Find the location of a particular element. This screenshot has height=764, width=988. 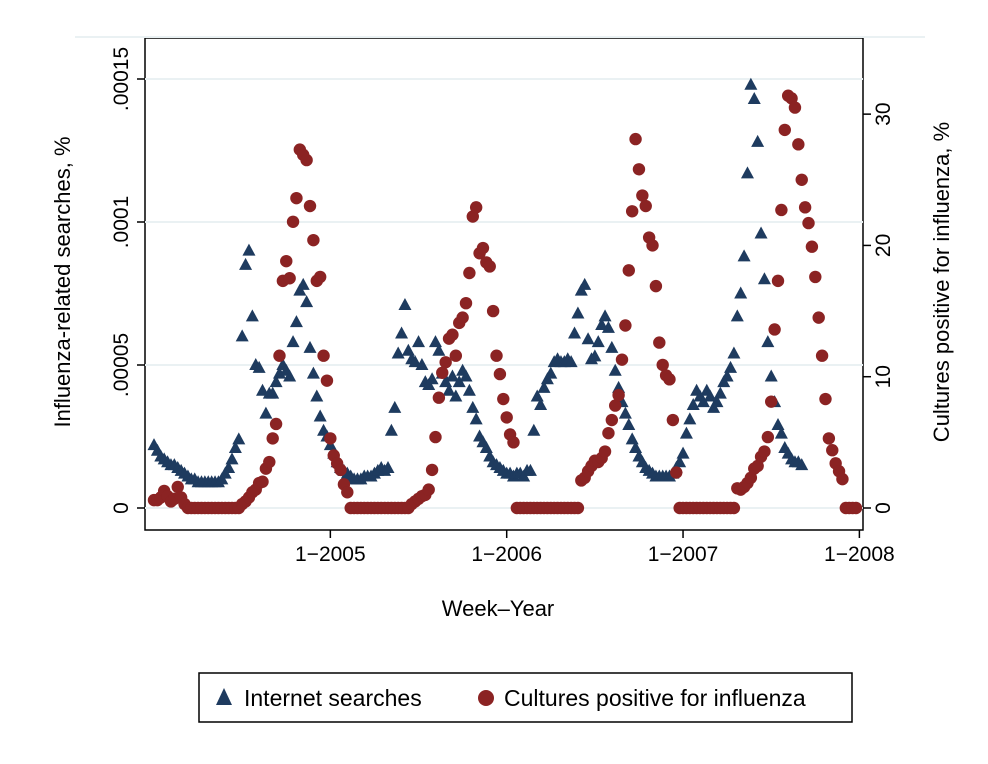

right-tick-label: 10 is located at coordinates (883, 376).